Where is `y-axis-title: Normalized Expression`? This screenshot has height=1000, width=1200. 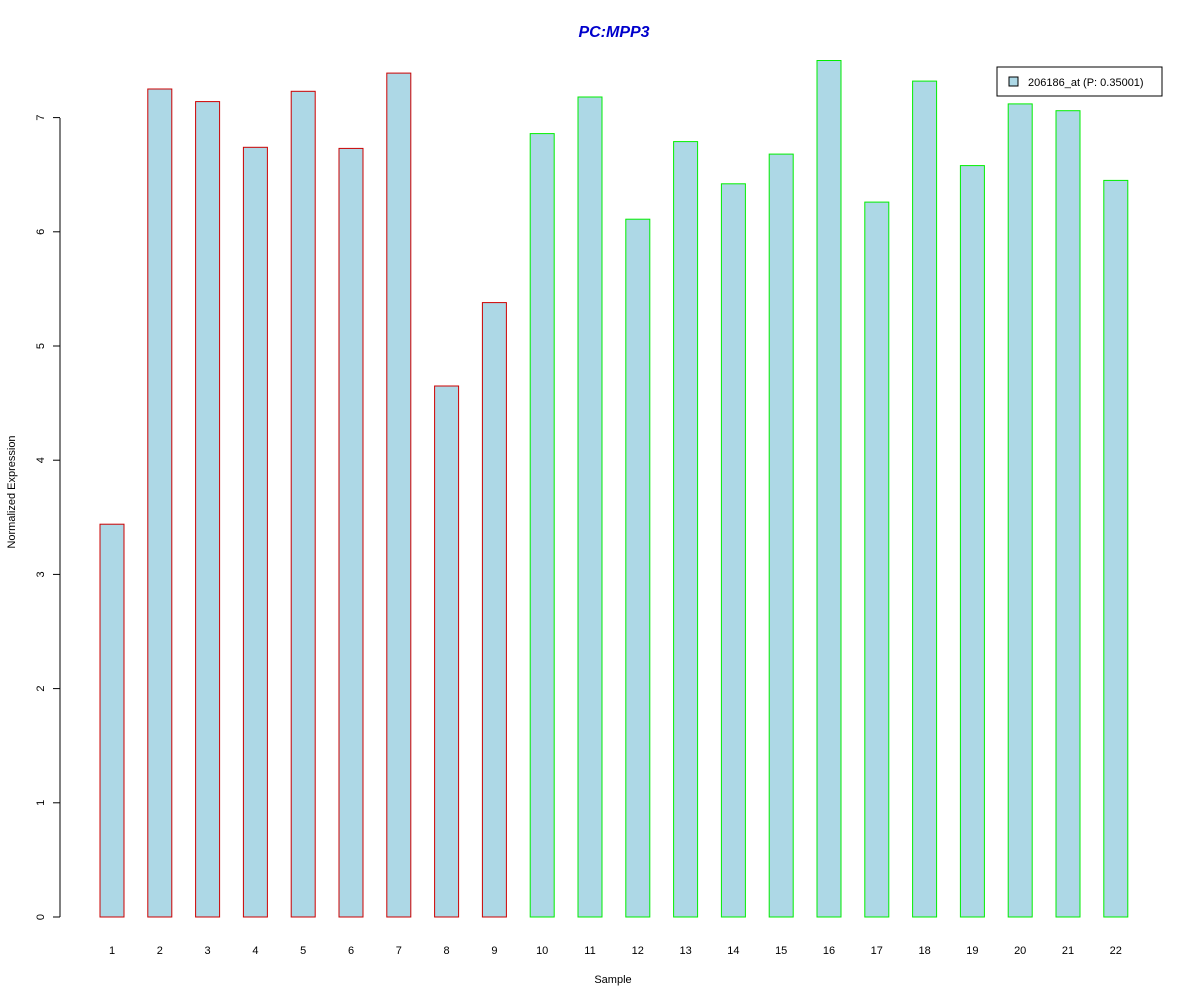
y-axis-title: Normalized Expression is located at coordinates (12, 491).